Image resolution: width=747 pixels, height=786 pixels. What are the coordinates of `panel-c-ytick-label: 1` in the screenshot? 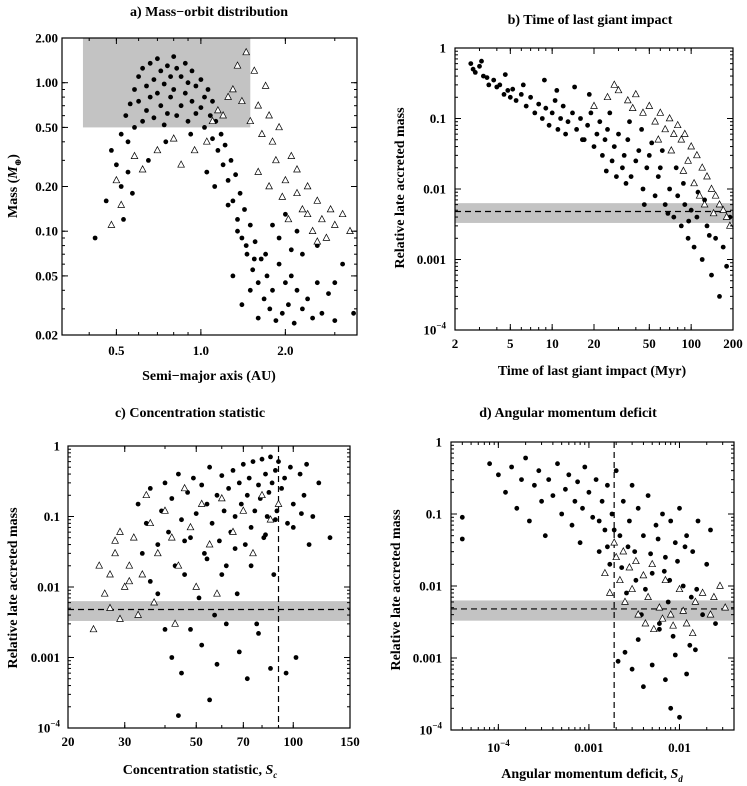 It's located at (57, 446).